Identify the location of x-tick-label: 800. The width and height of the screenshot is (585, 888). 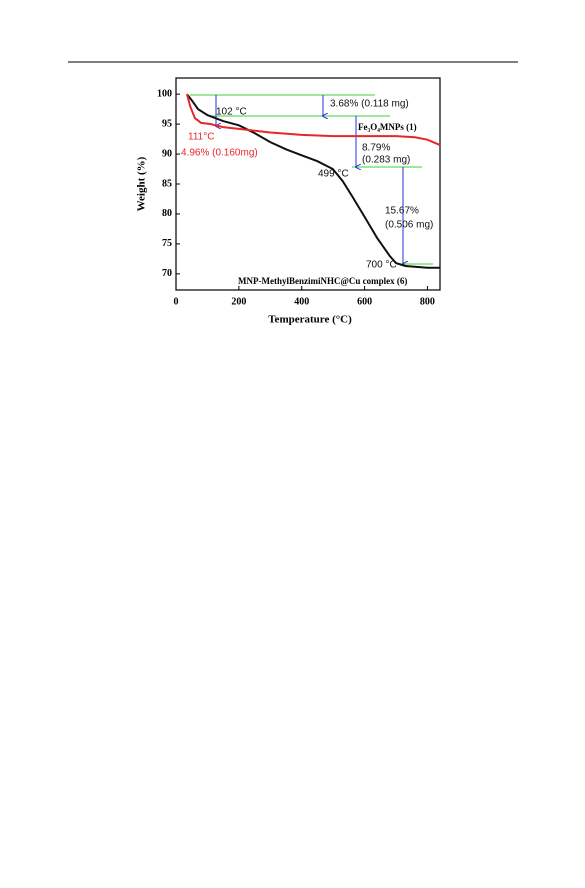
(427, 301).